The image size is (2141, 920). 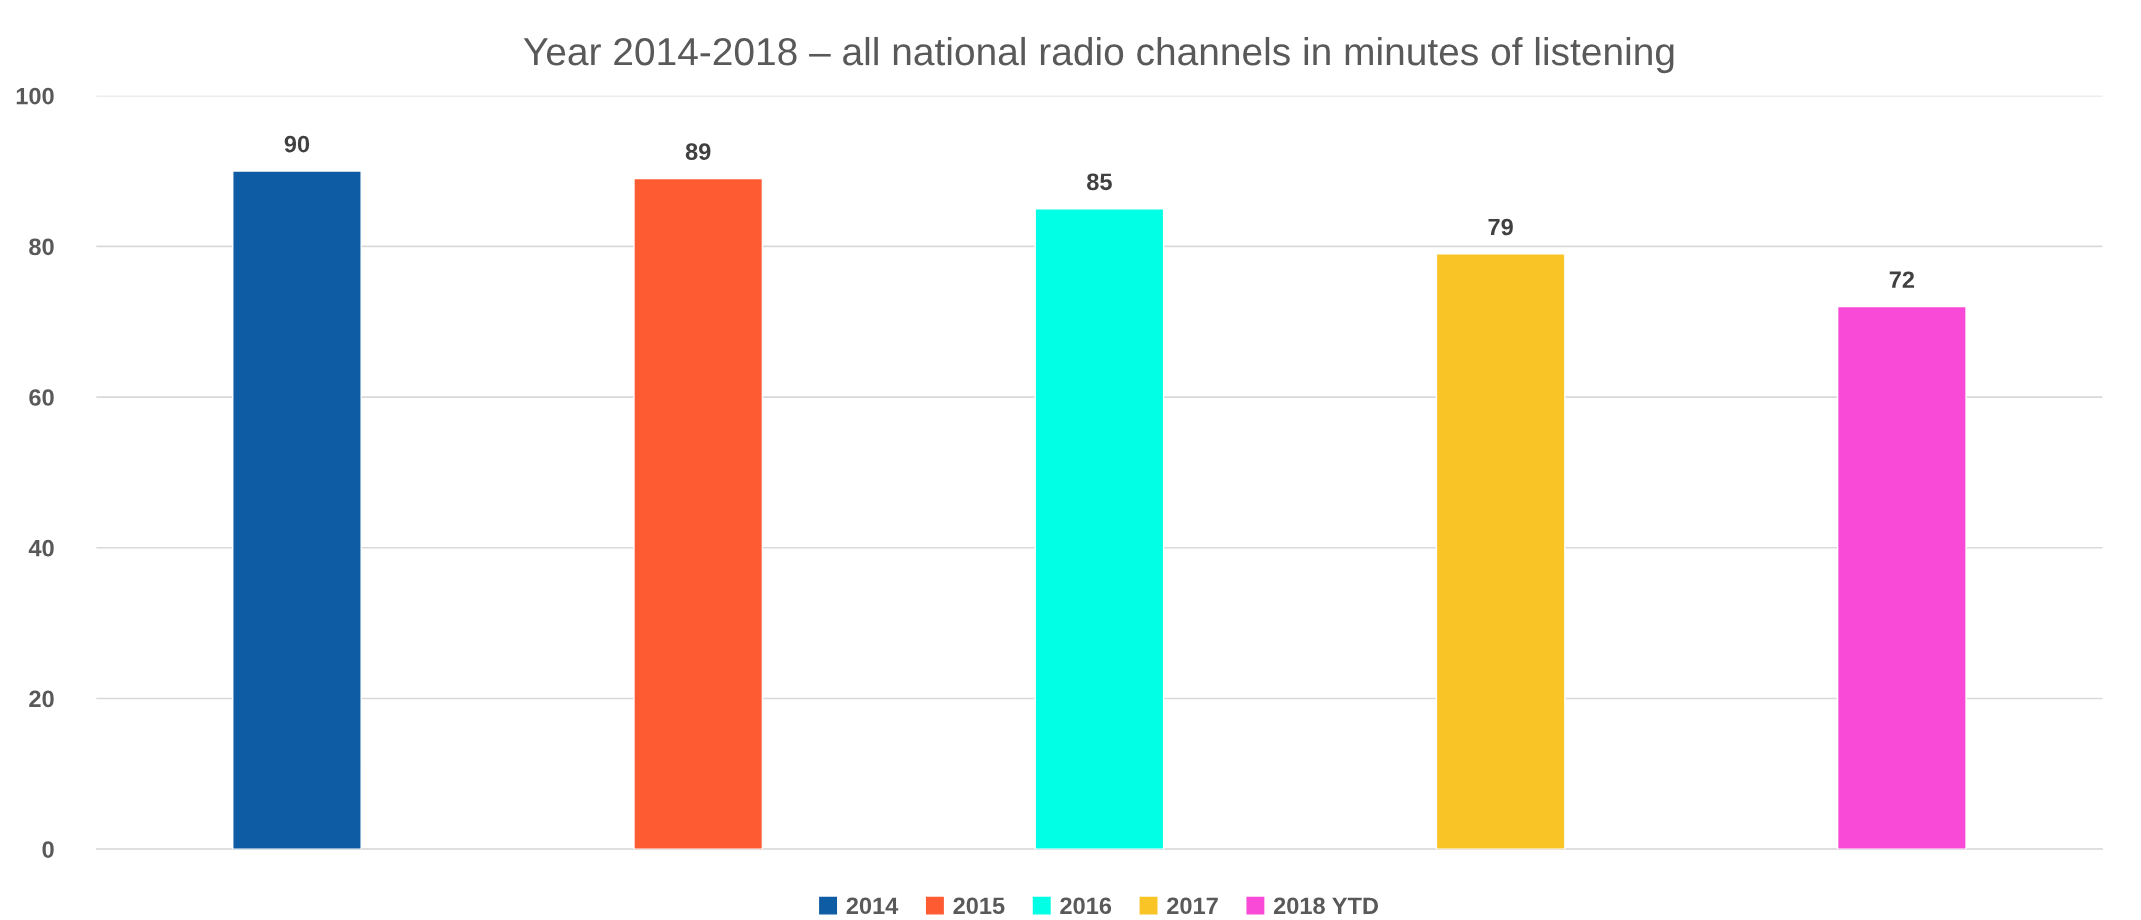 What do you see at coordinates (41, 548) in the screenshot?
I see `y-tick-label: 40` at bounding box center [41, 548].